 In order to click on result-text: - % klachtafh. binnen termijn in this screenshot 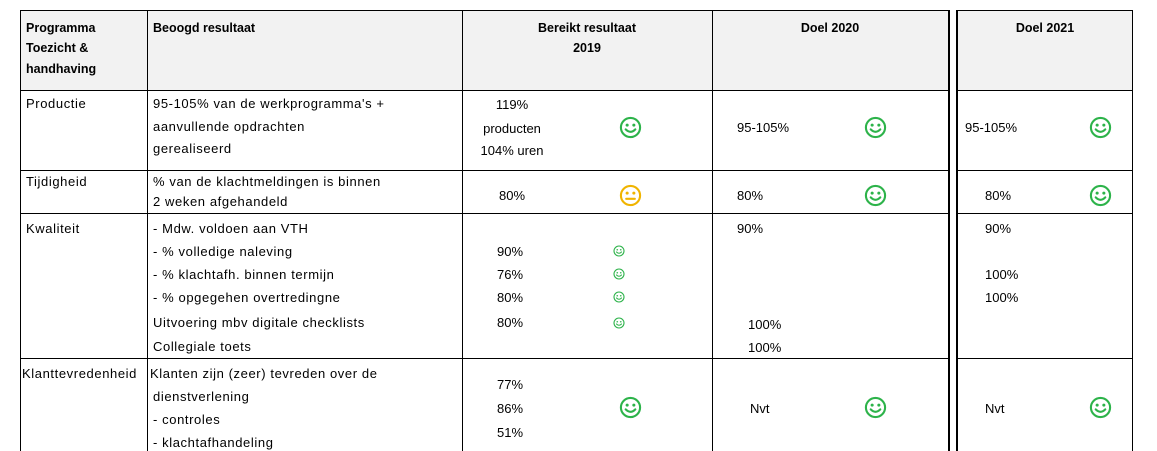, I will do `click(244, 274)`.